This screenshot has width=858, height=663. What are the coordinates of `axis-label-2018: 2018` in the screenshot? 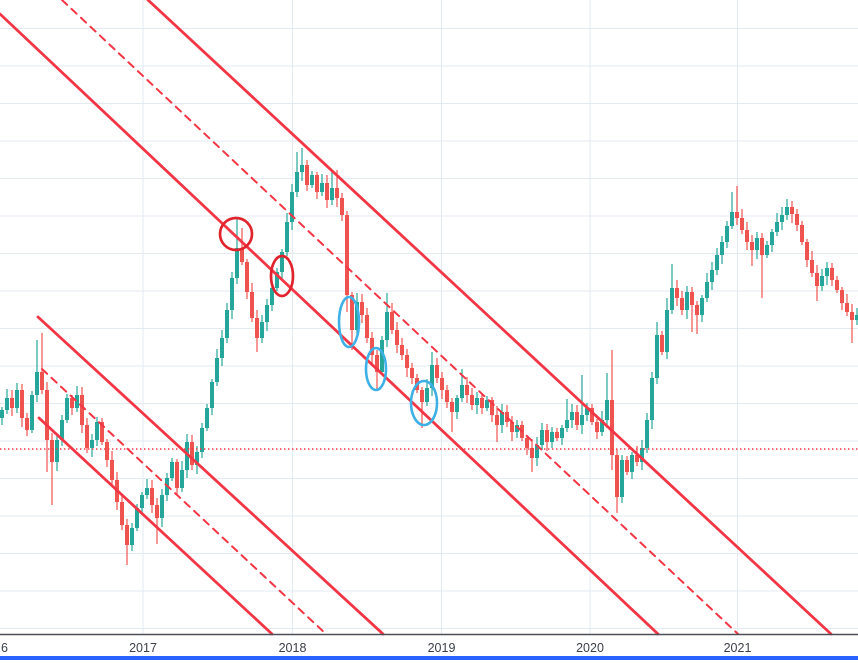 It's located at (293, 648).